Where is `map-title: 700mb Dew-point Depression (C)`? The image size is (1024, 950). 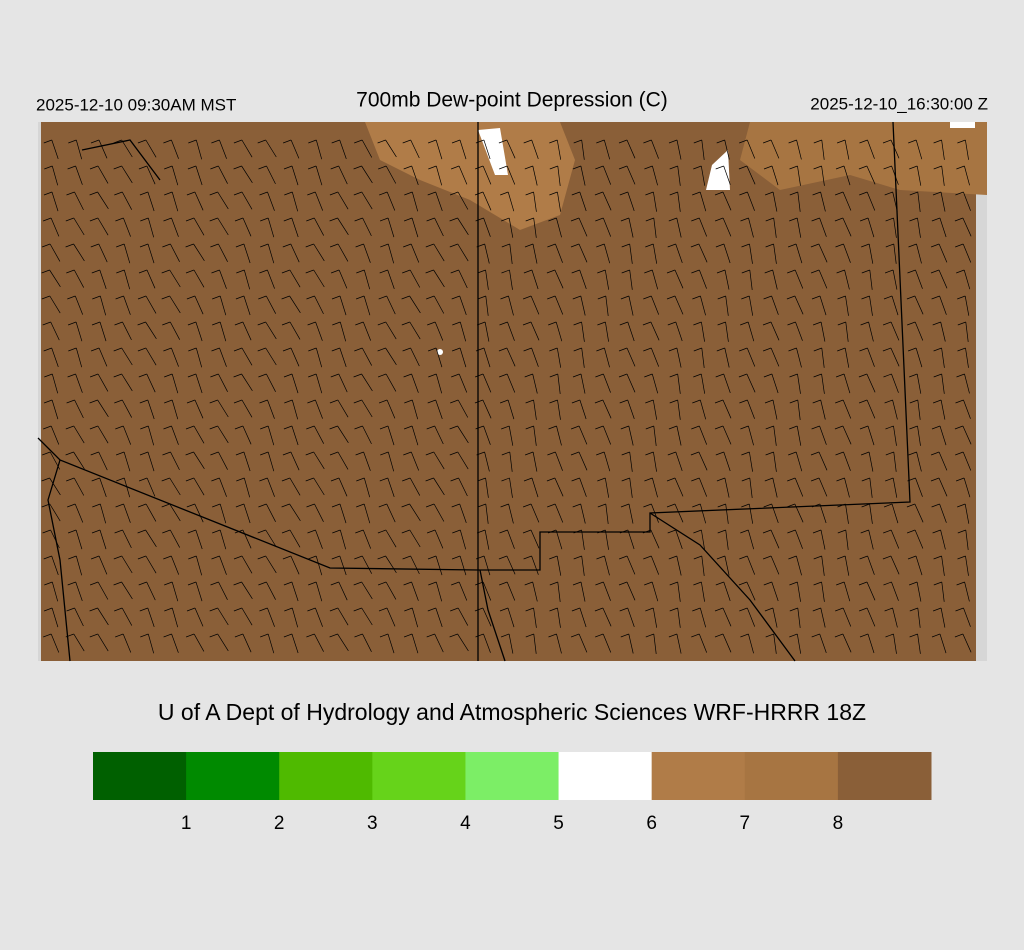 map-title: 700mb Dew-point Depression (C) is located at coordinates (512, 100).